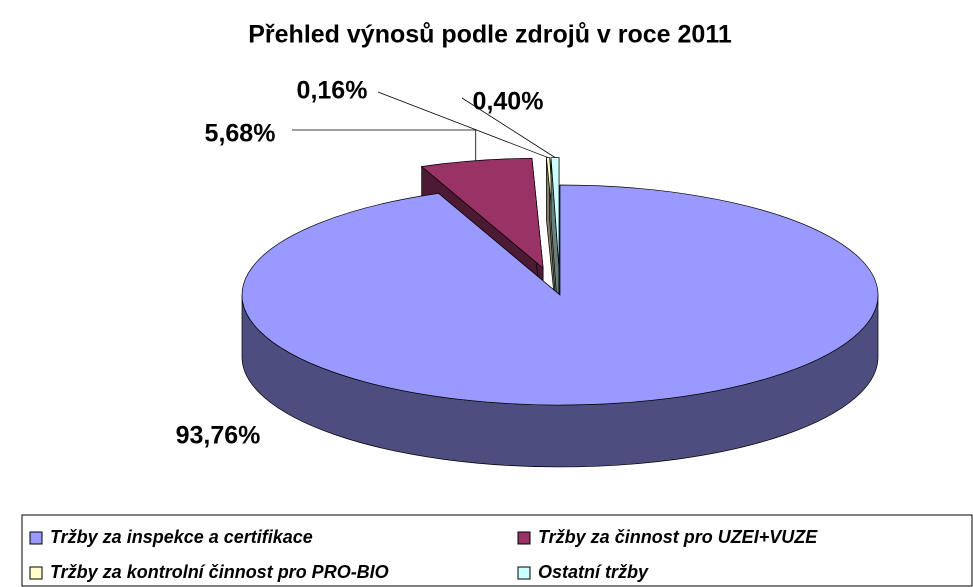 The width and height of the screenshot is (973, 587). What do you see at coordinates (508, 102) in the screenshot?
I see `data-label: 0,40%` at bounding box center [508, 102].